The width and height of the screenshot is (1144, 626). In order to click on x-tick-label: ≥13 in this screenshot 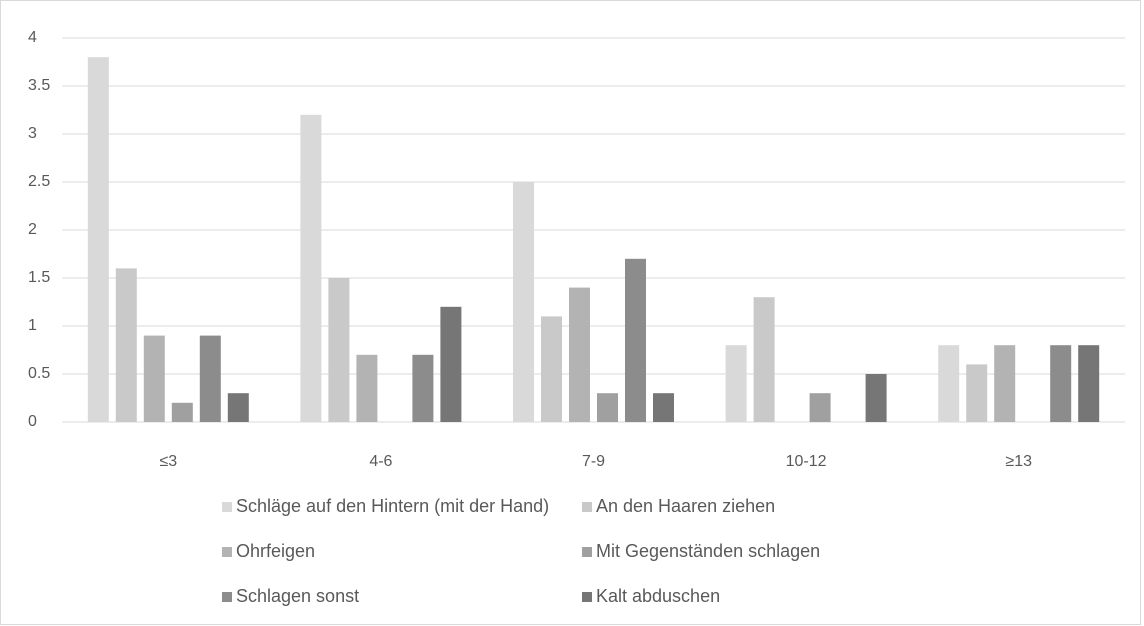, I will do `click(1018, 461)`.